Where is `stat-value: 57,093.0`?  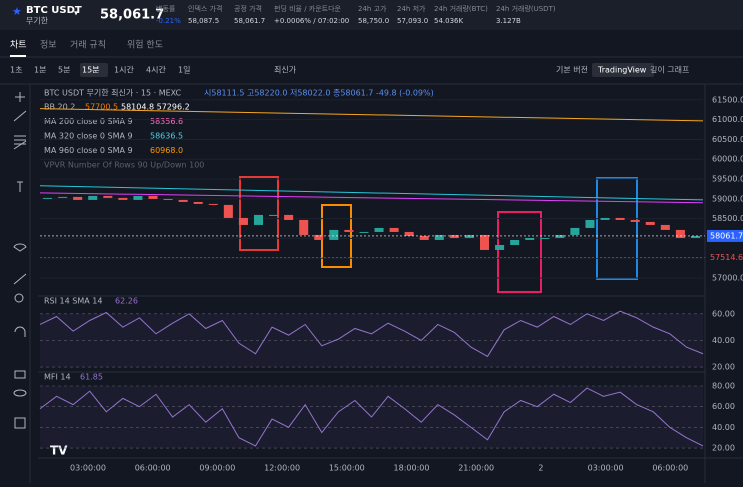 stat-value: 57,093.0 is located at coordinates (412, 21).